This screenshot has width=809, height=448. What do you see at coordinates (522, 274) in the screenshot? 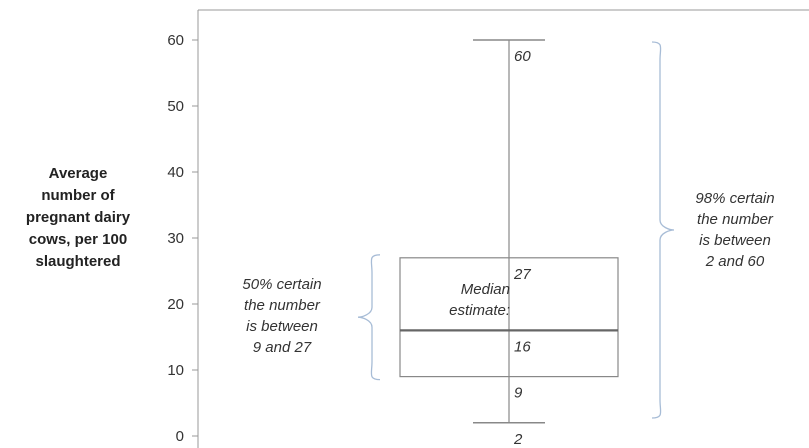
I see `value-label: 27` at bounding box center [522, 274].